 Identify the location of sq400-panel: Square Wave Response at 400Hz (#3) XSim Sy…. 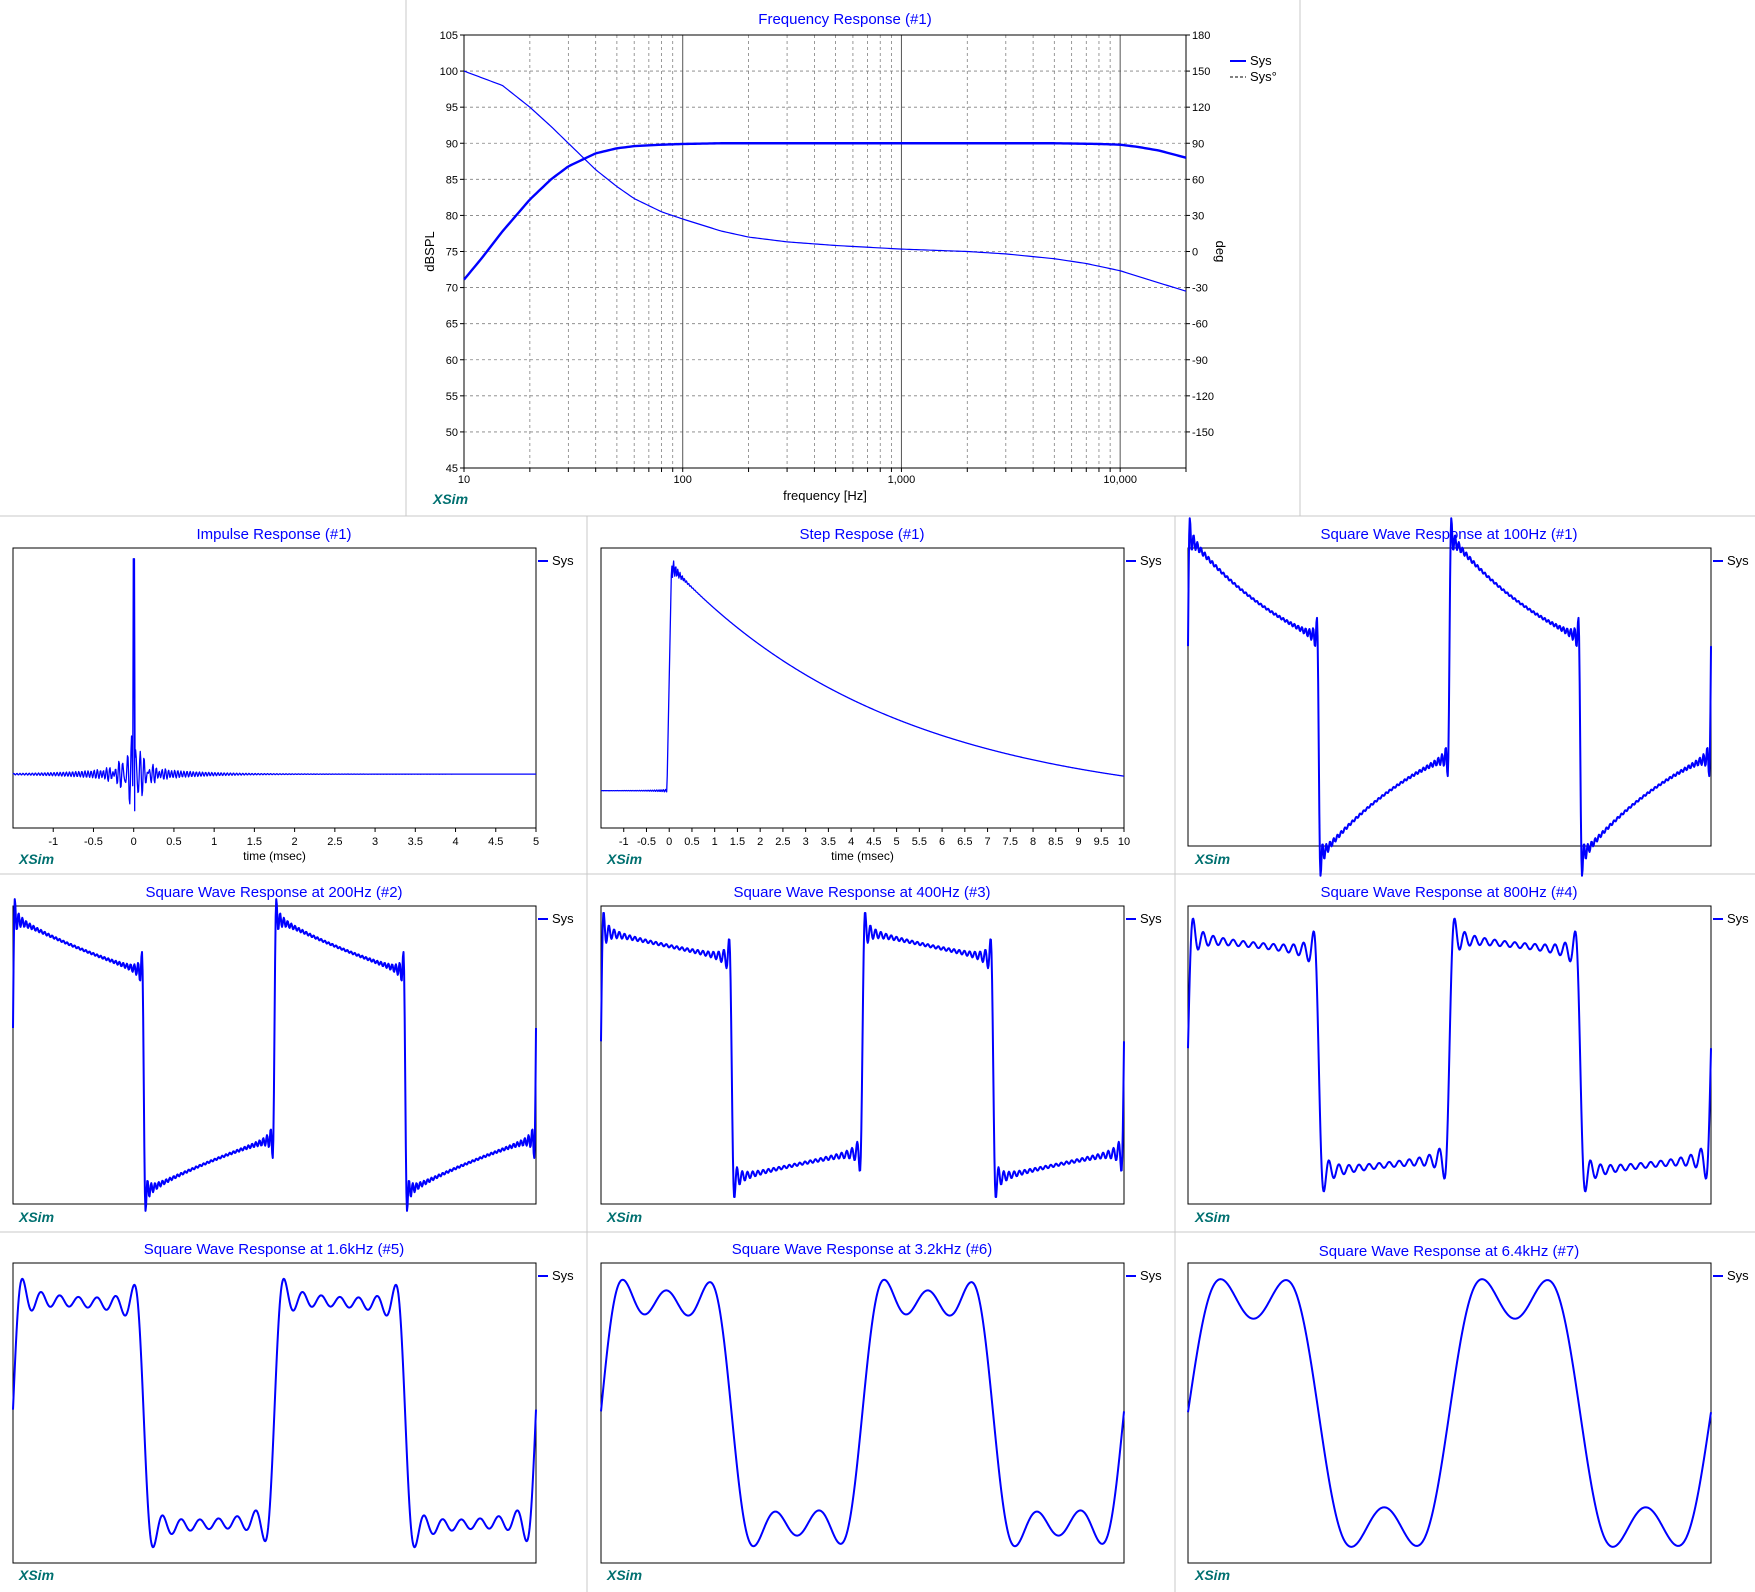
(881, 1054).